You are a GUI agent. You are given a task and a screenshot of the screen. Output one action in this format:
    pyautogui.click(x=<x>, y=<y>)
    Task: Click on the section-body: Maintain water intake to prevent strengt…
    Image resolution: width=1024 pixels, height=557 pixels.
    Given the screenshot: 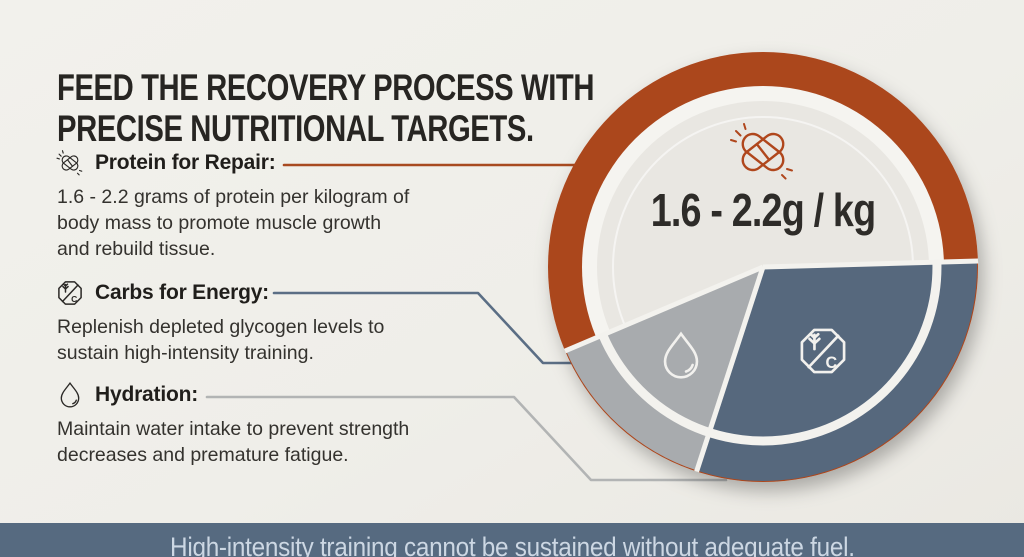 What is the action you would take?
    pyautogui.click(x=233, y=442)
    